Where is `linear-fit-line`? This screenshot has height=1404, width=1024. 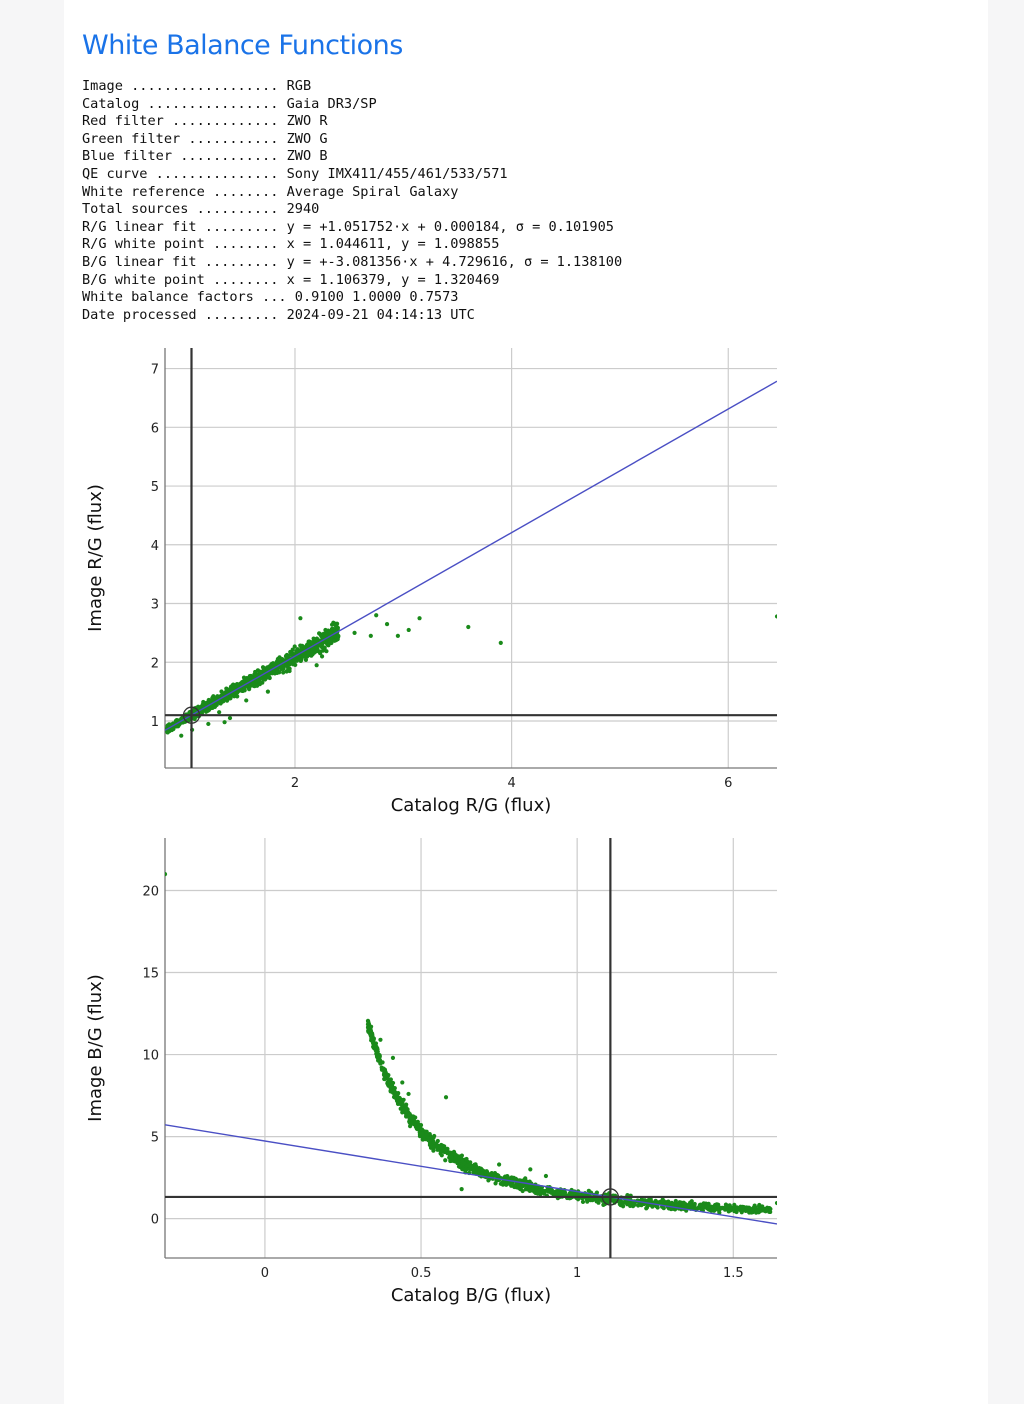 linear-fit-line is located at coordinates (471, 555).